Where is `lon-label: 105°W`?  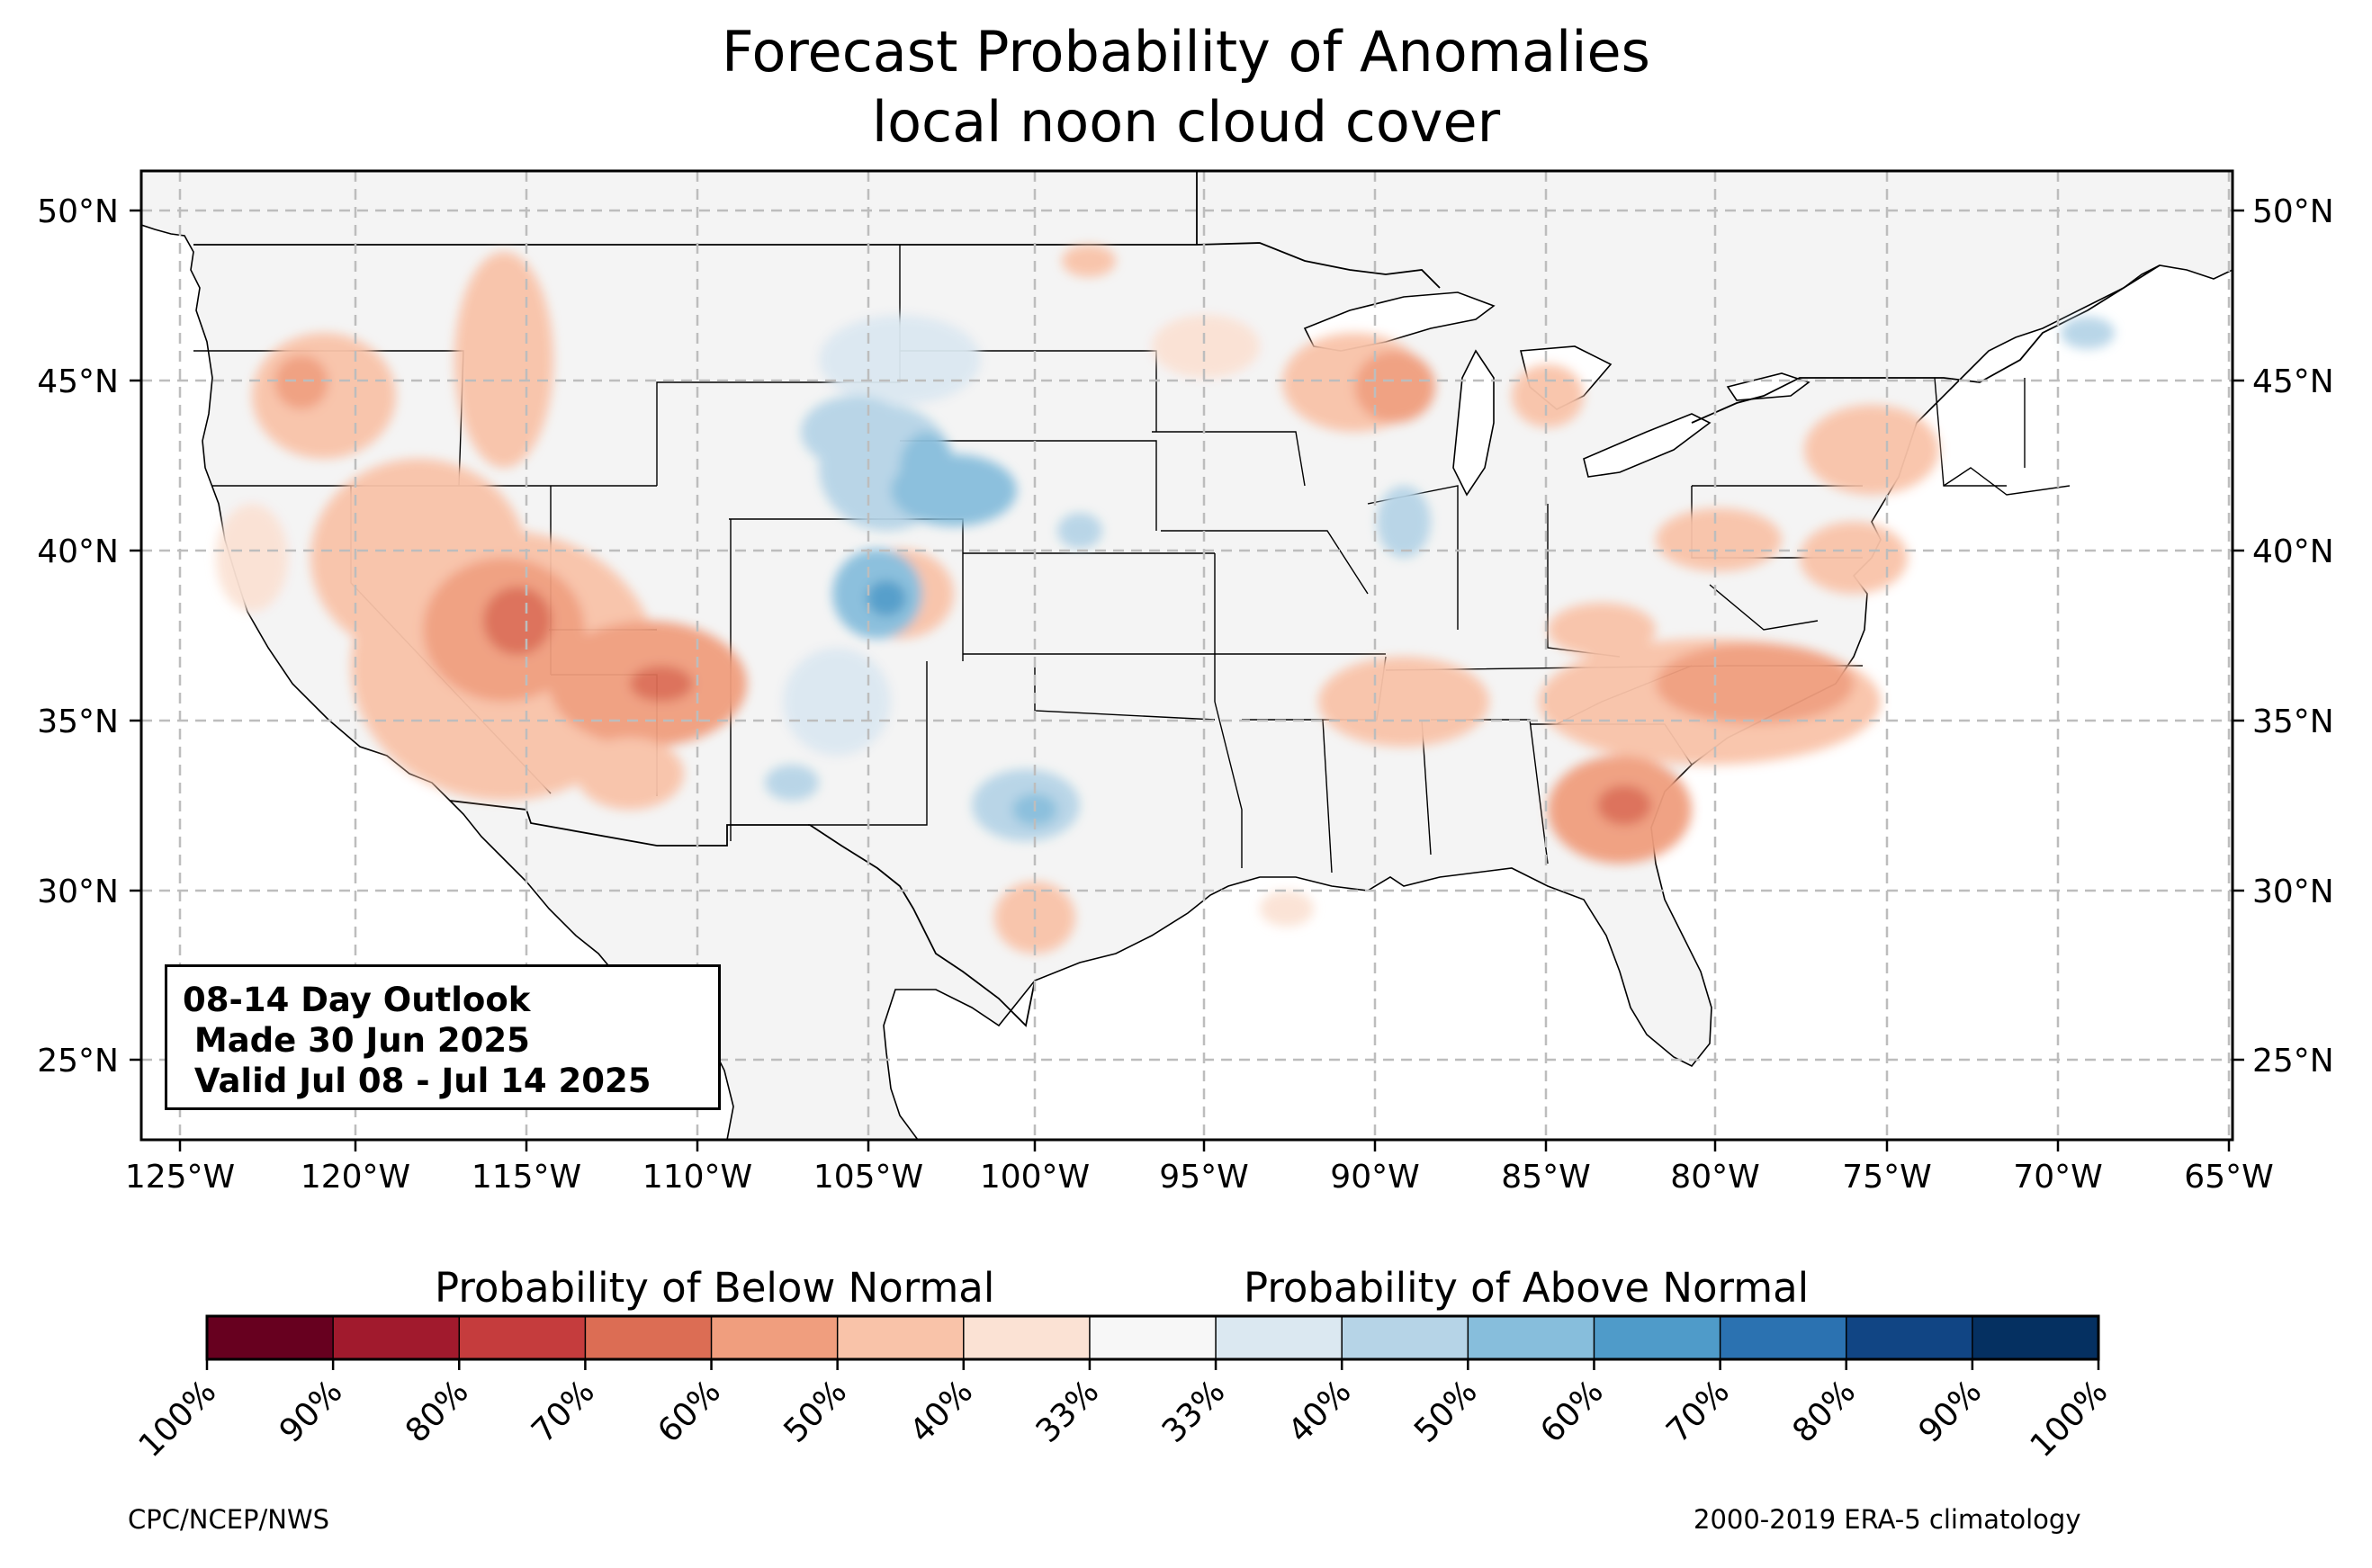
lon-label: 105°W is located at coordinates (868, 1177).